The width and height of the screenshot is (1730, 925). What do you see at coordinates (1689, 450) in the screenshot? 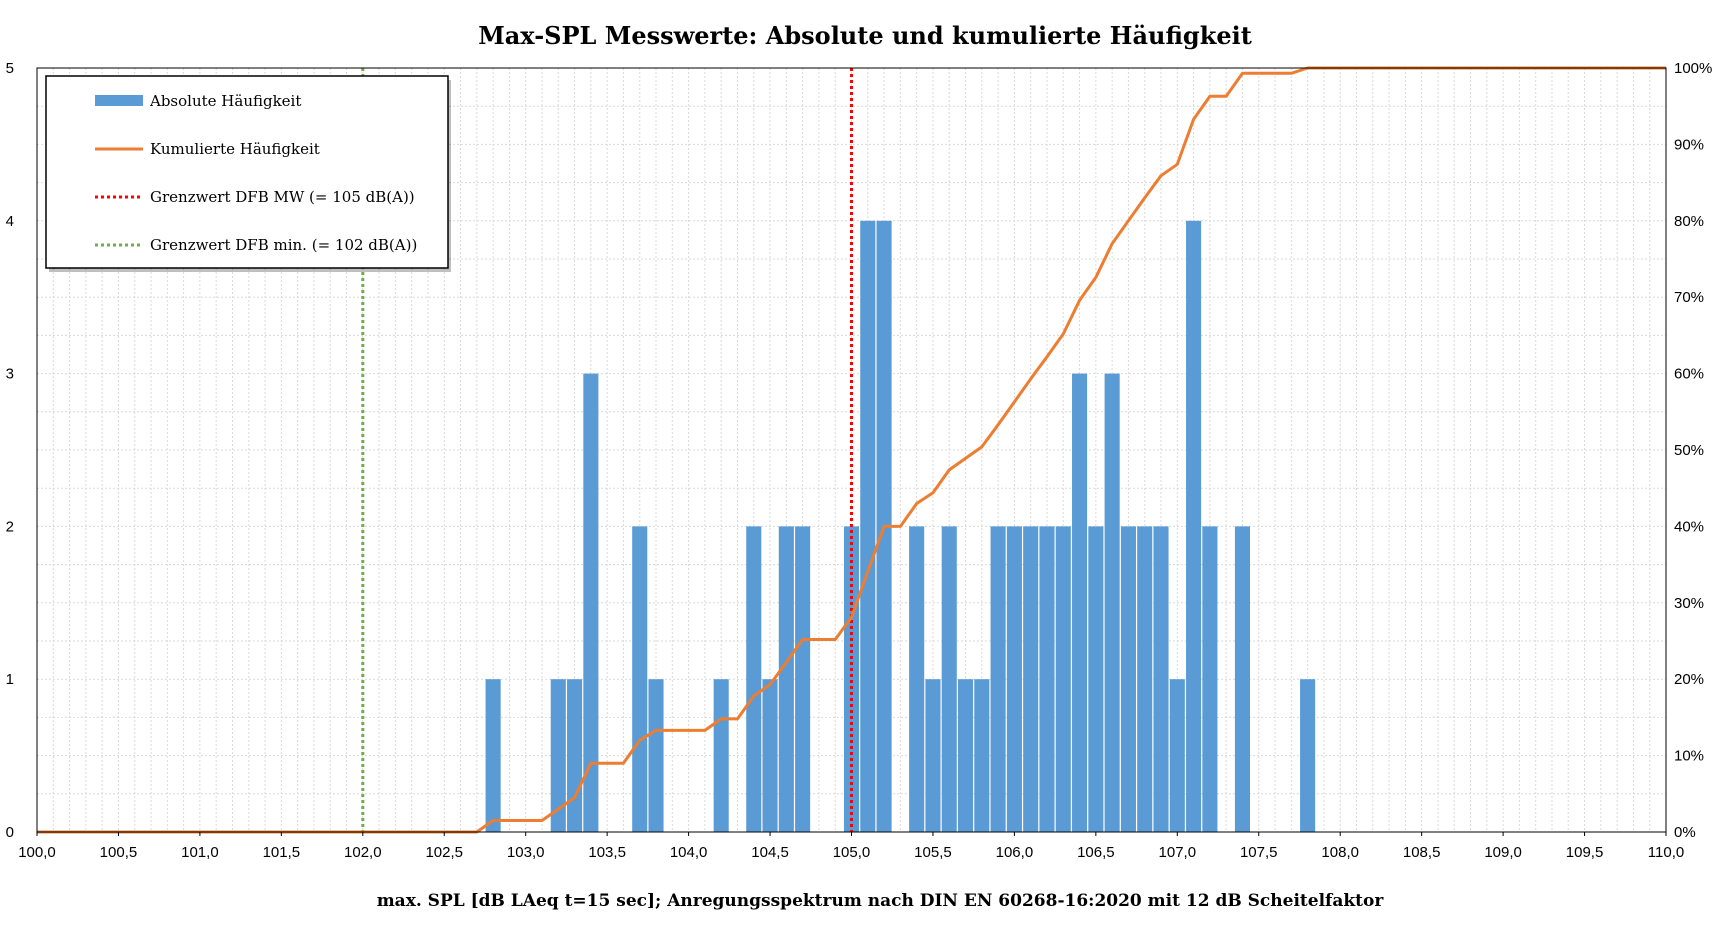
I see `y2-tick-label: 50%` at bounding box center [1689, 450].